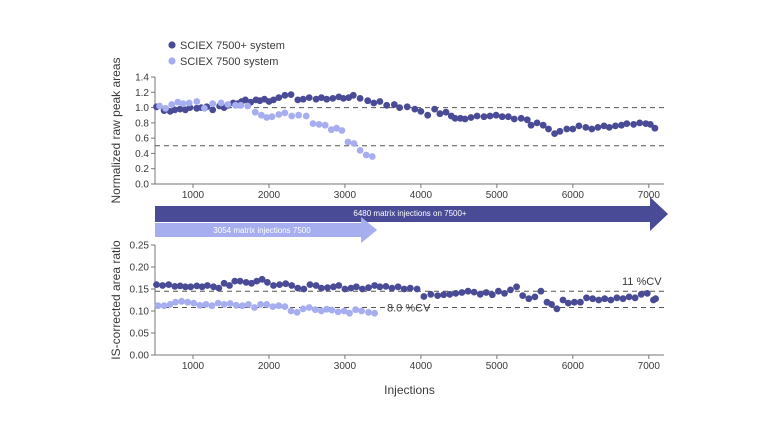  What do you see at coordinates (142, 169) in the screenshot?
I see `y-tick-label: 0.2` at bounding box center [142, 169].